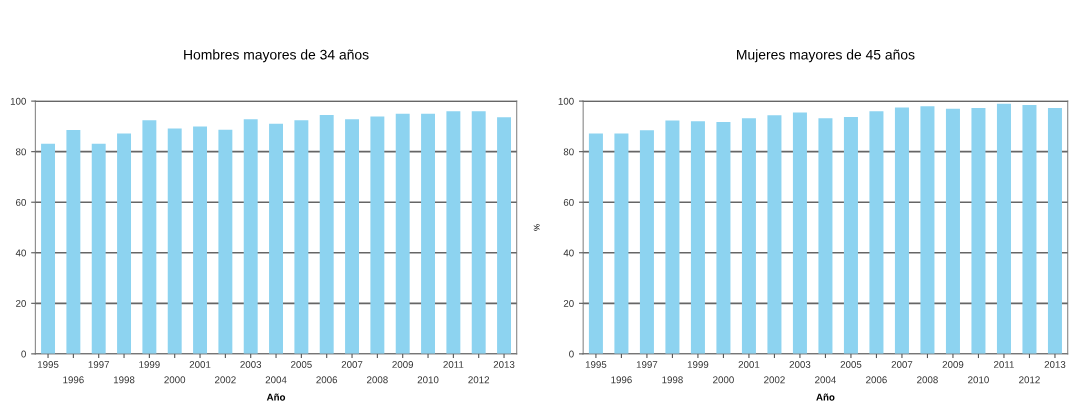  I want to click on y-axis-title: %, so click(536, 227).